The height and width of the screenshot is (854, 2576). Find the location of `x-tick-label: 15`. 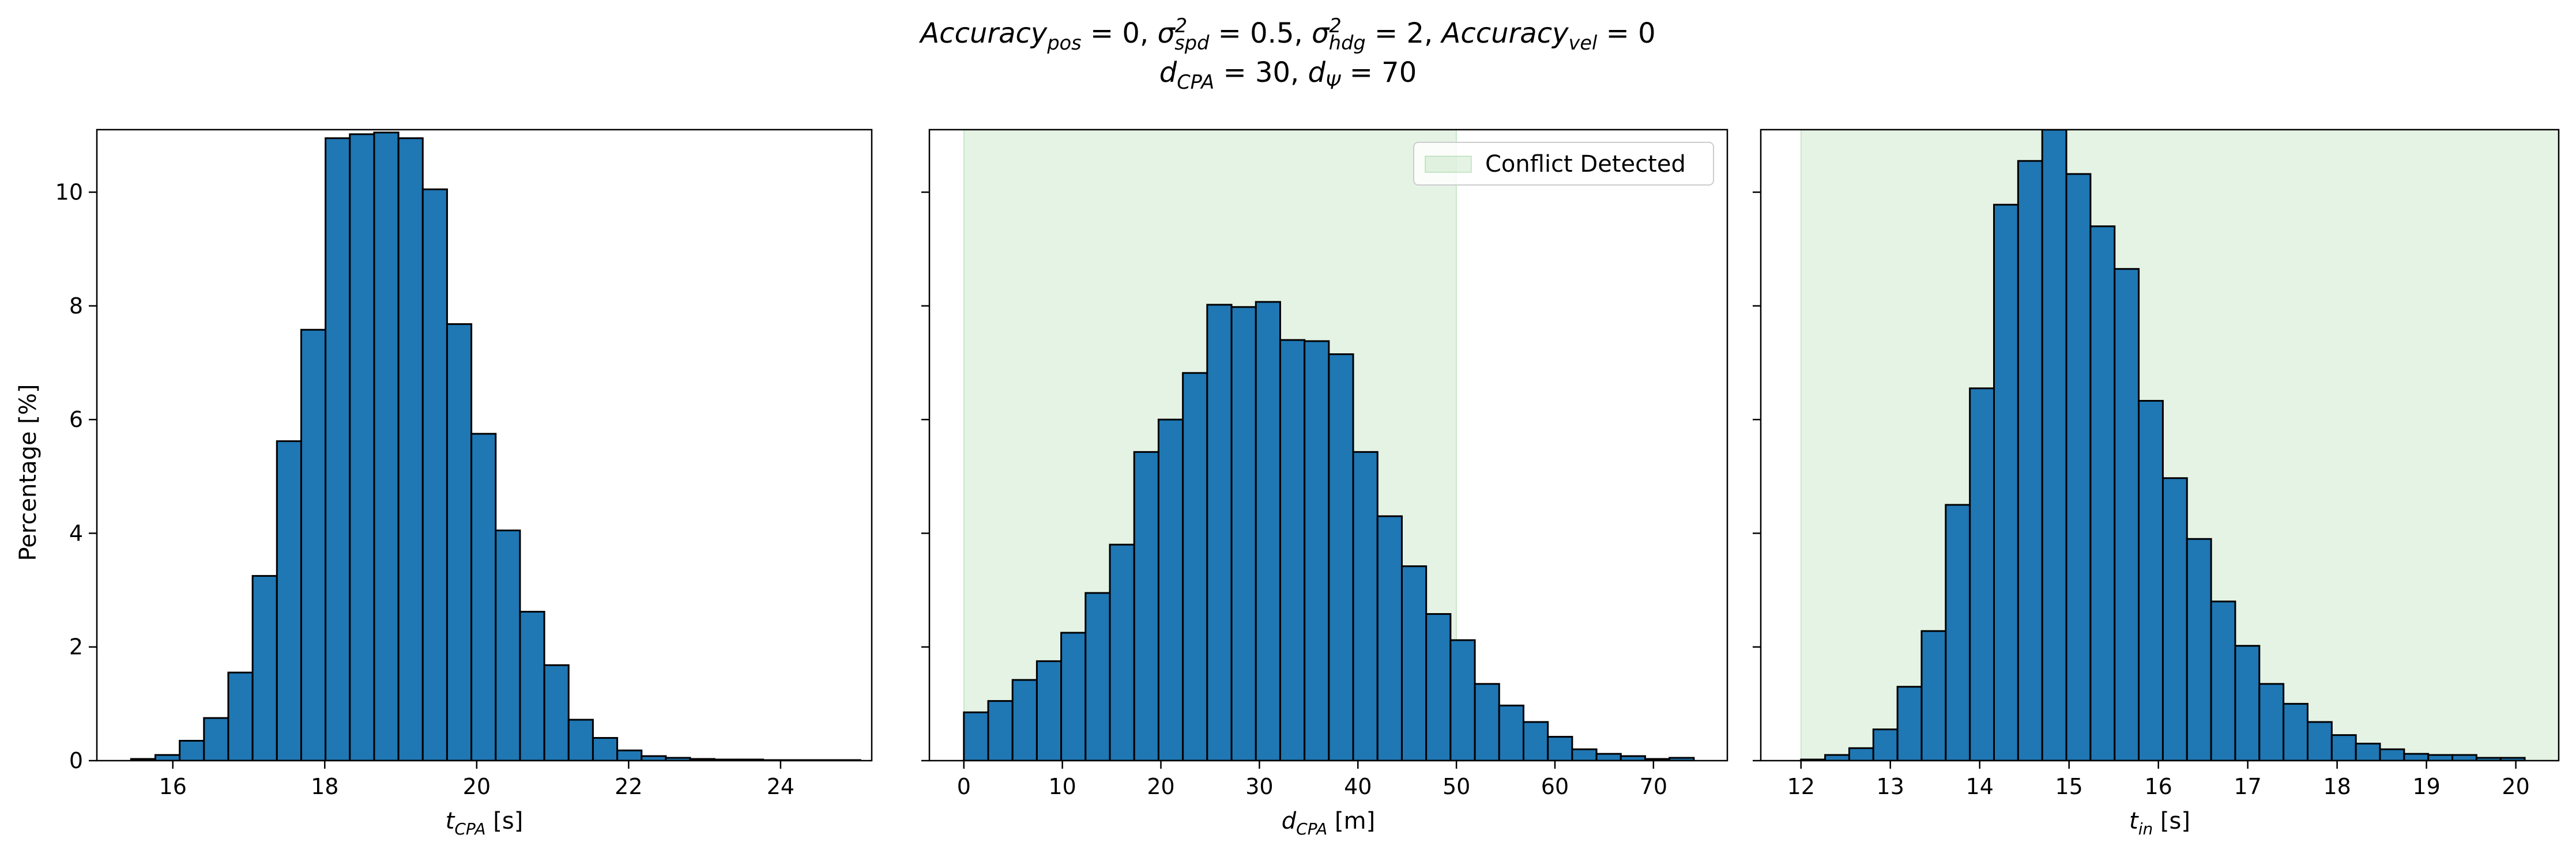

x-tick-label: 15 is located at coordinates (2069, 786).